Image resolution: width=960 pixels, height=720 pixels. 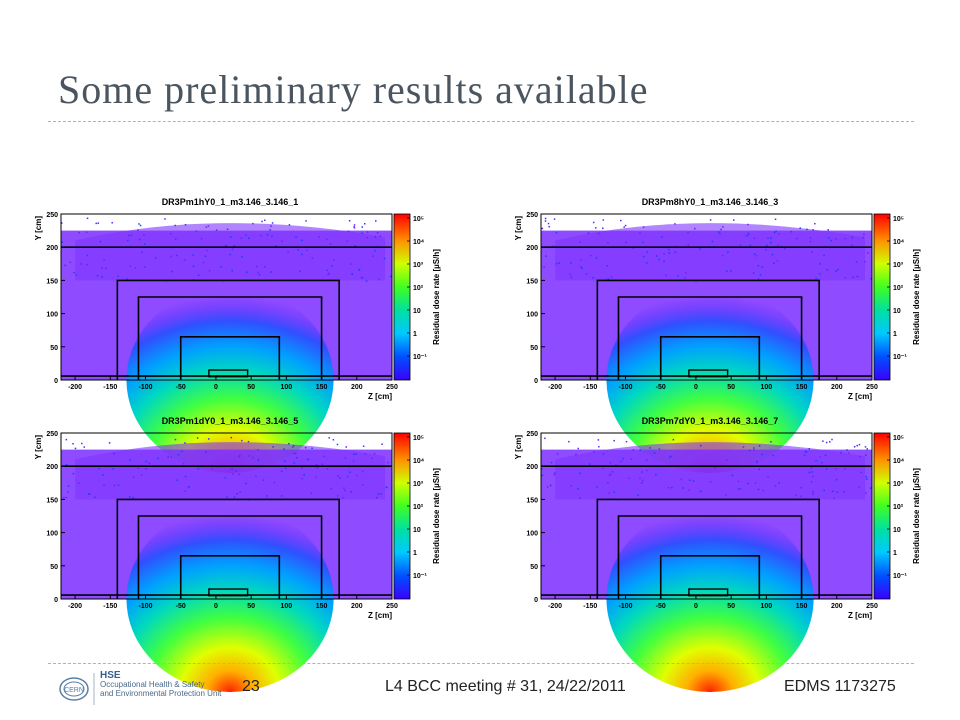 I want to click on colorbar-label: Residual dose rate [µS/h], so click(x=916, y=297).